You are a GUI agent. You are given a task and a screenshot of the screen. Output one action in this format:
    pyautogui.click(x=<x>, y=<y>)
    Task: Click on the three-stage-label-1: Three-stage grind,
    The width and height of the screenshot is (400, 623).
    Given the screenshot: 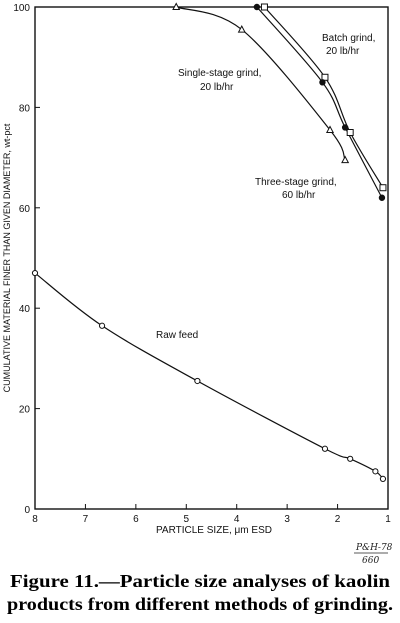 What is the action you would take?
    pyautogui.click(x=296, y=182)
    